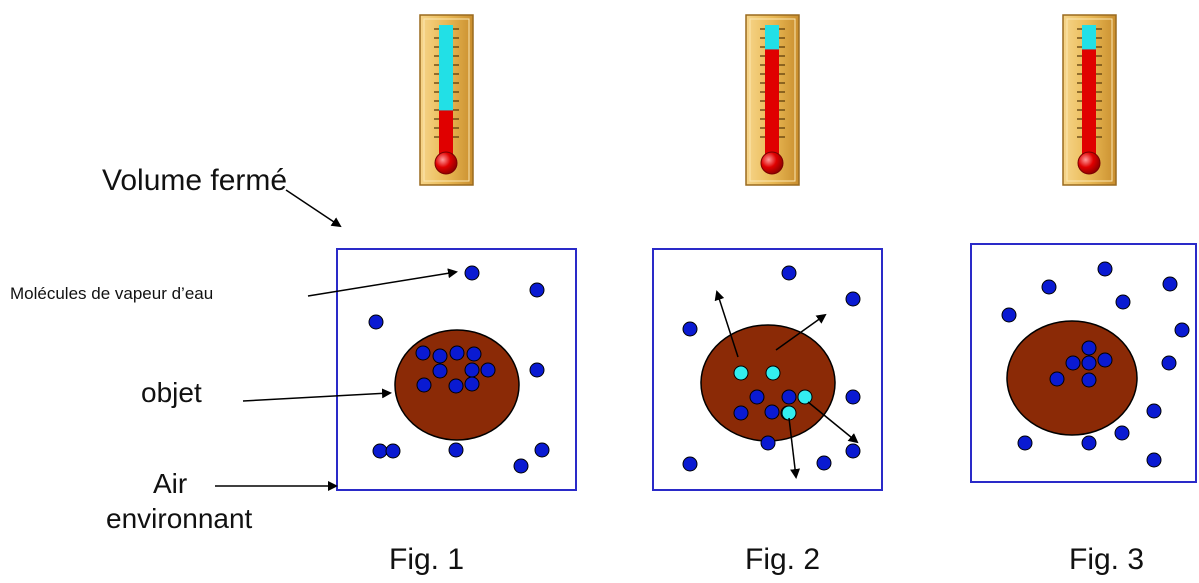 The height and width of the screenshot is (583, 1199). Describe the element at coordinates (313, 208) in the screenshot. I see `arrow-volume-ferme` at that location.